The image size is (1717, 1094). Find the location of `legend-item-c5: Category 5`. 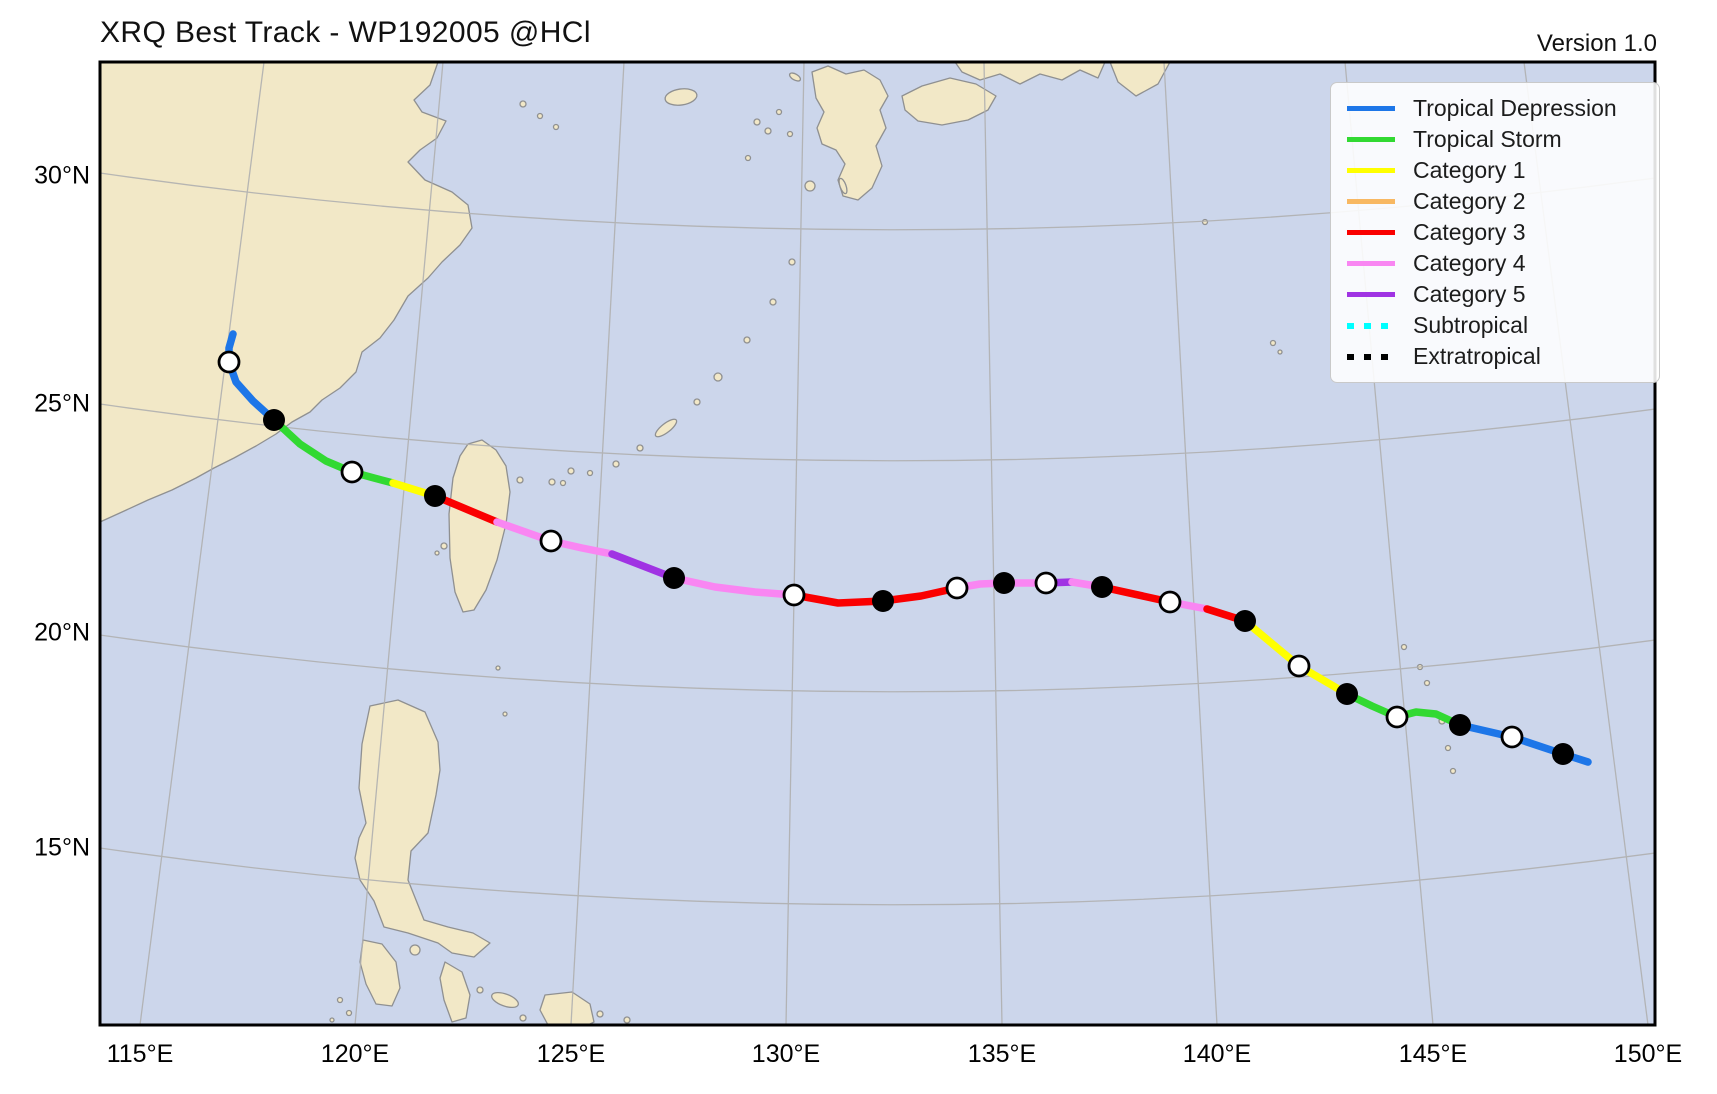

legend-item-c5: Category 5 is located at coordinates (1495, 294).